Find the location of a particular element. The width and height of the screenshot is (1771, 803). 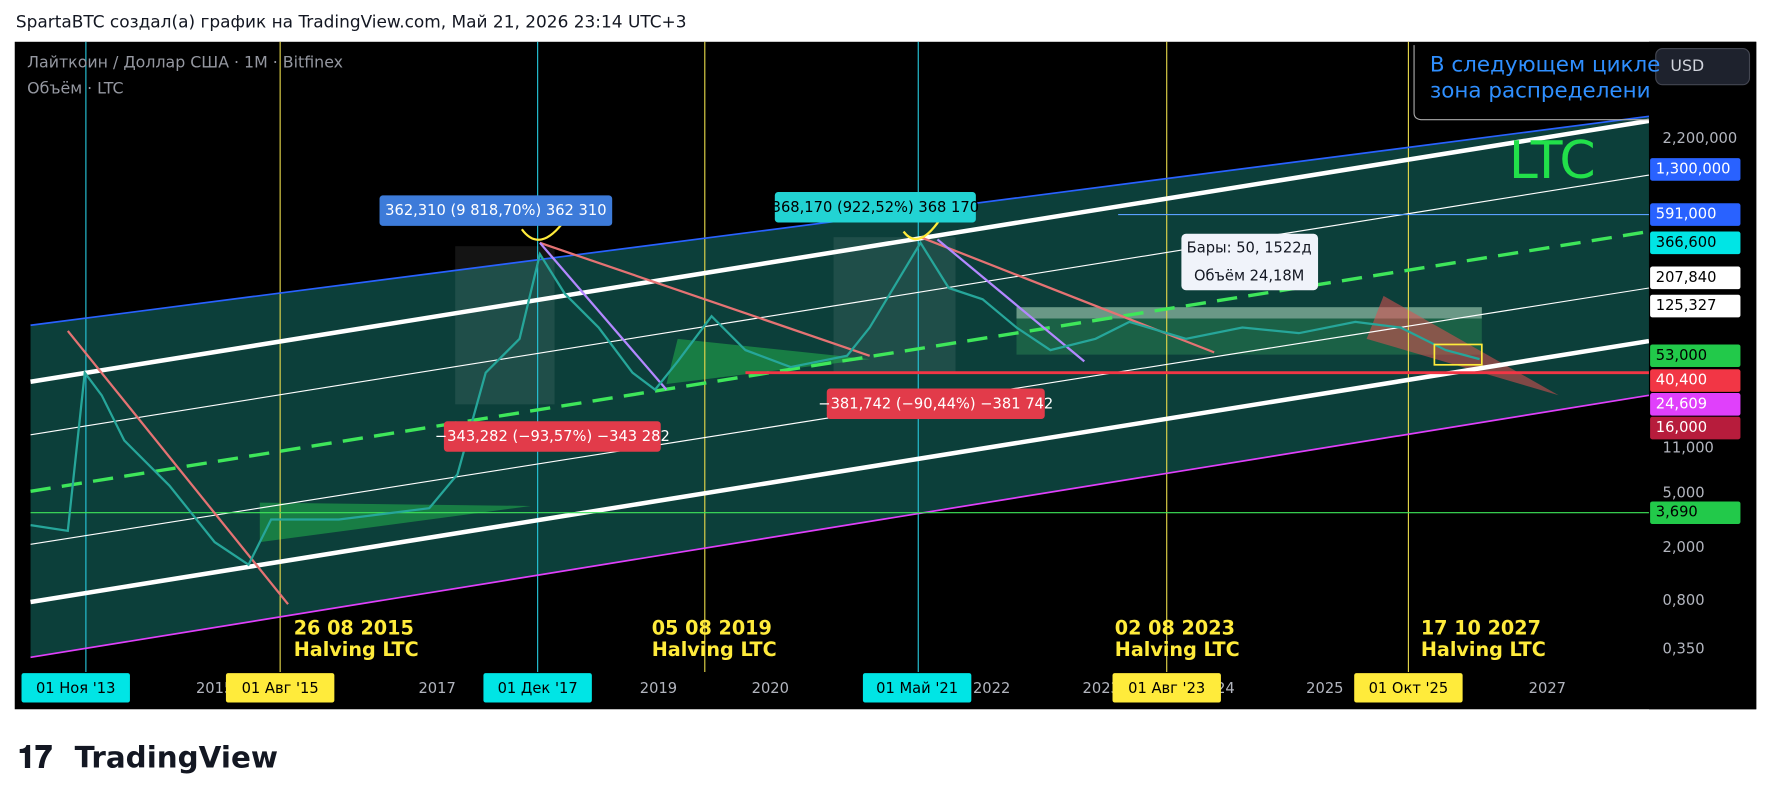

note-line: В следующем цикле is located at coordinates (1545, 65).